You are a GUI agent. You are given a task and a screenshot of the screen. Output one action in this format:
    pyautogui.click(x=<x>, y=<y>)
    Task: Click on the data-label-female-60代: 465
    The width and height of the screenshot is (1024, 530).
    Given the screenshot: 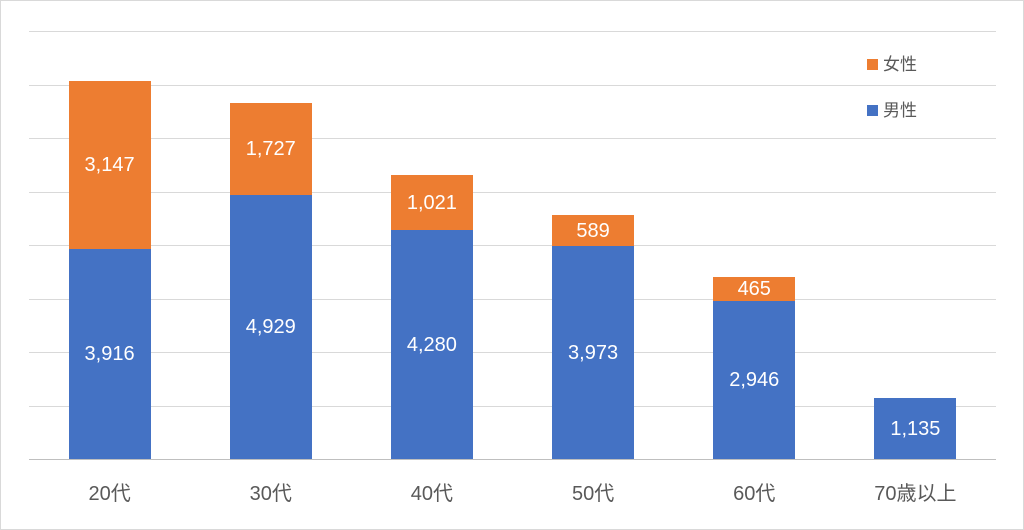 What is the action you would take?
    pyautogui.click(x=754, y=288)
    